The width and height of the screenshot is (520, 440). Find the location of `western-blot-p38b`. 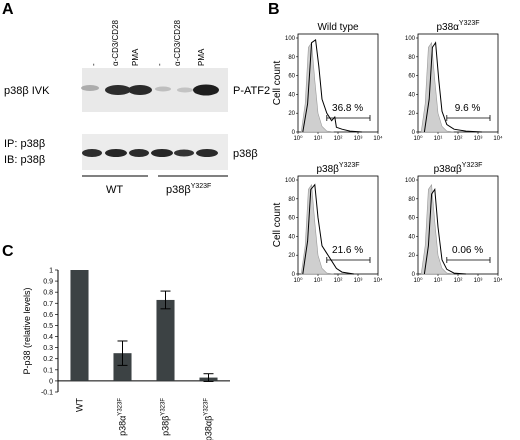

western-blot-p38b is located at coordinates (155, 152).